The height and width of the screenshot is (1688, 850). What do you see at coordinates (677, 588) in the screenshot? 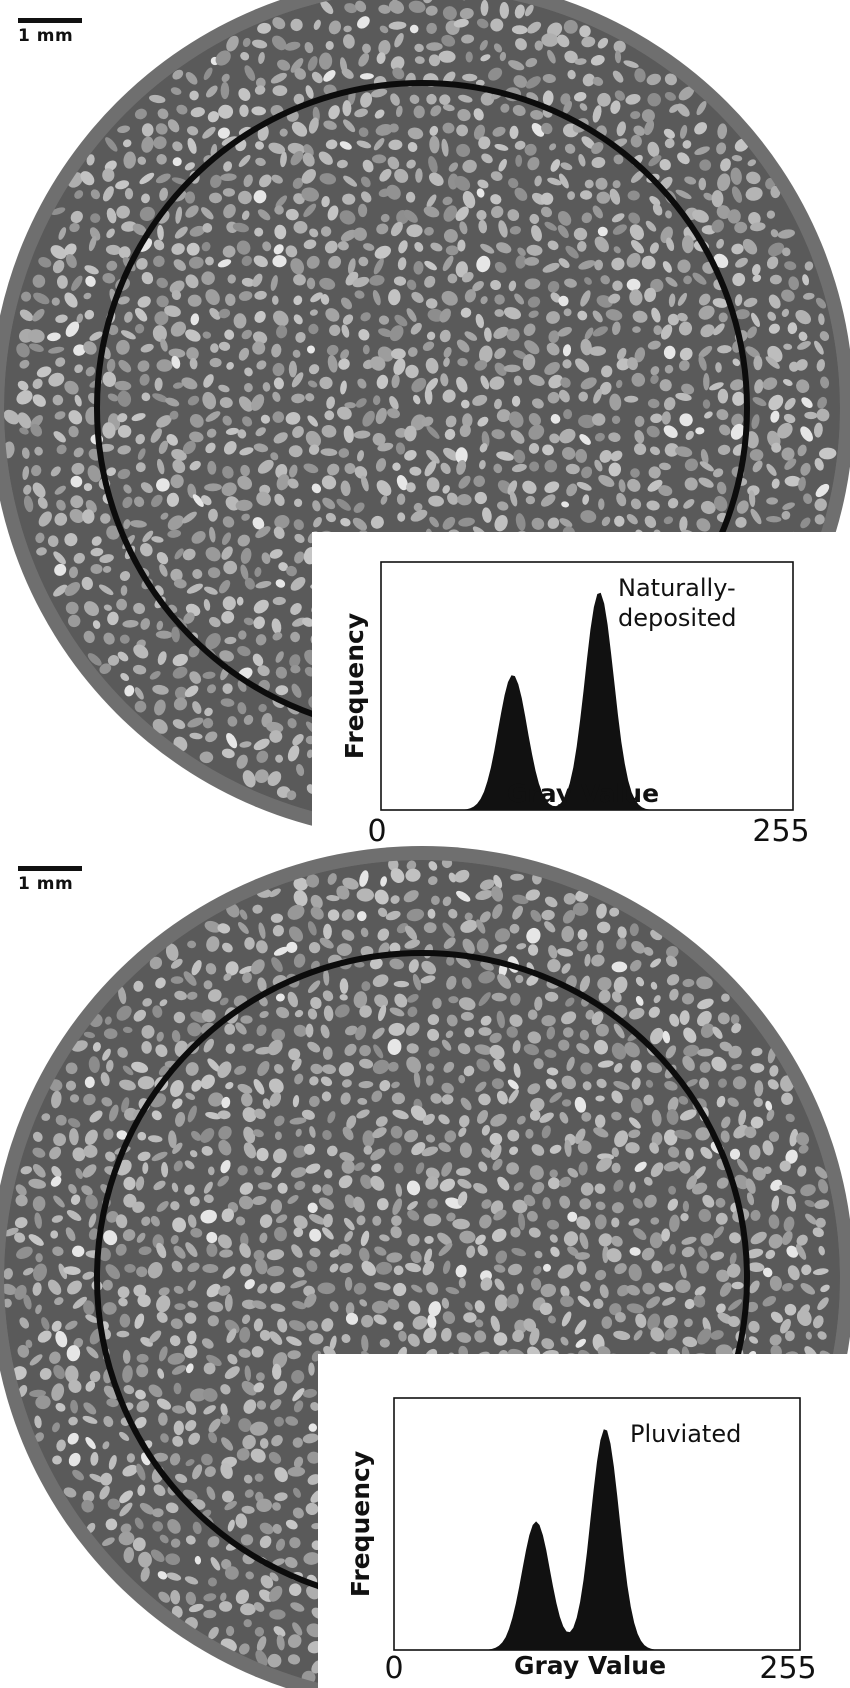
I see `sample-label-line-1: Naturally-` at bounding box center [677, 588].